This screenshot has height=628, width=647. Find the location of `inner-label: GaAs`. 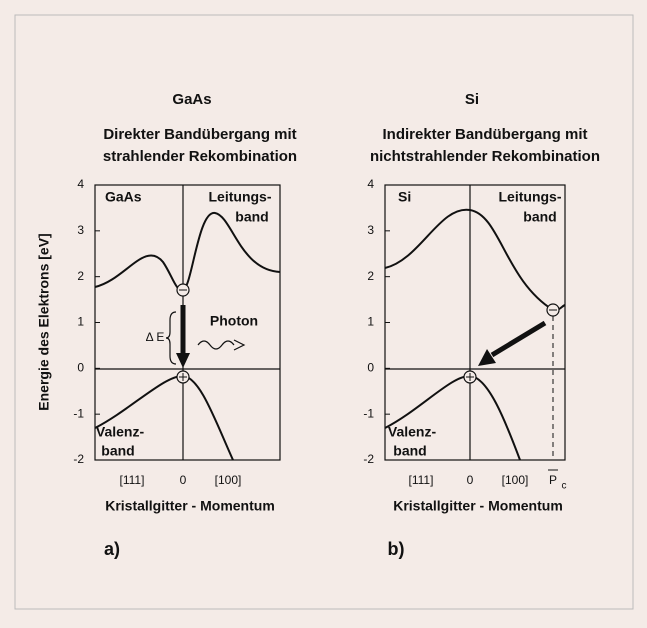

inner-label: GaAs is located at coordinates (123, 197).